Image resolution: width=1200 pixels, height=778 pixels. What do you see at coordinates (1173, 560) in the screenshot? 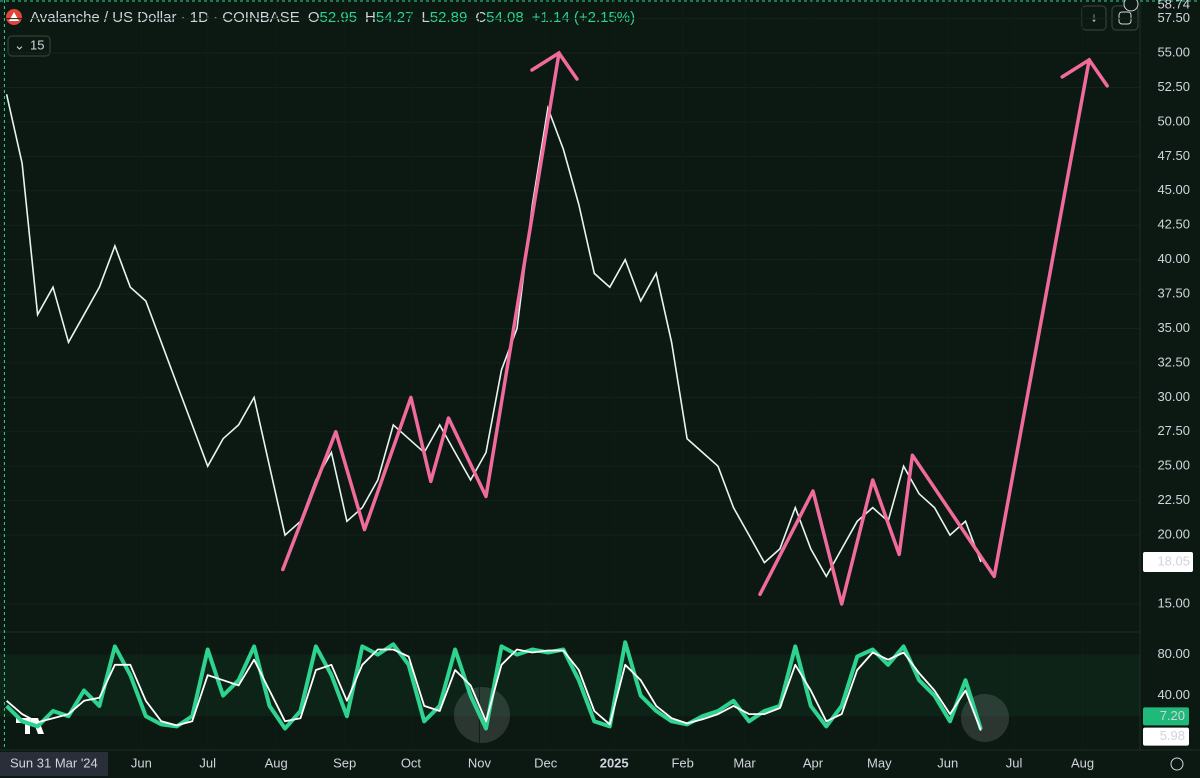
I see `last-price-label: 18.05` at bounding box center [1173, 560].